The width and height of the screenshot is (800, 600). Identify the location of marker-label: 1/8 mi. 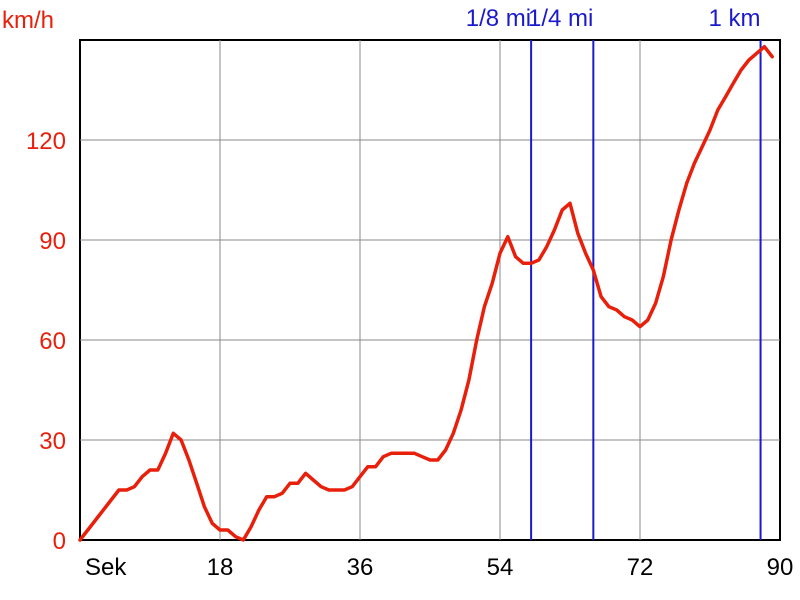
(498, 18).